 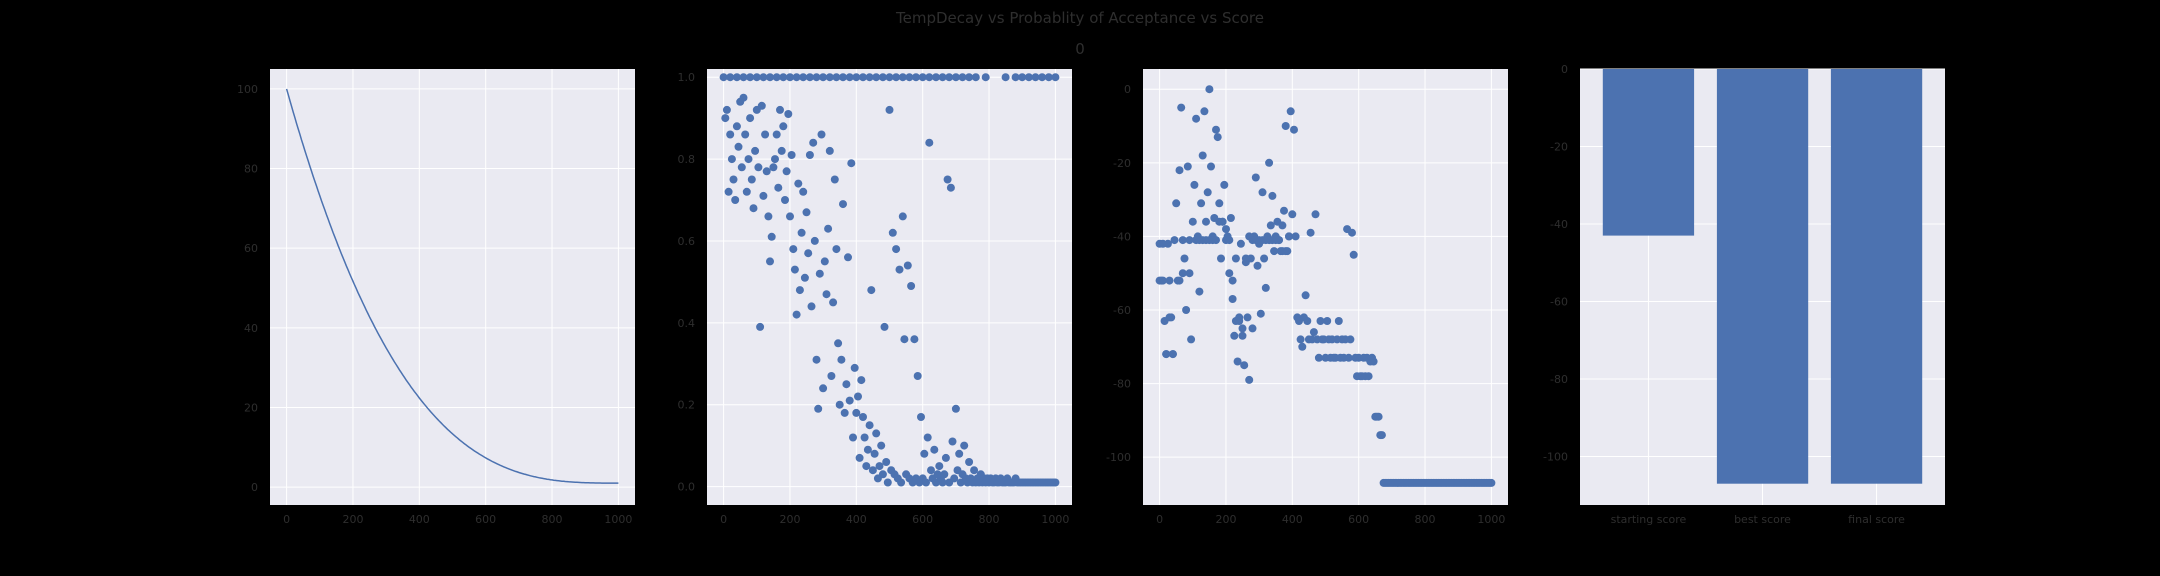 I want to click on x-tick-label: 600, so click(x=922, y=519).